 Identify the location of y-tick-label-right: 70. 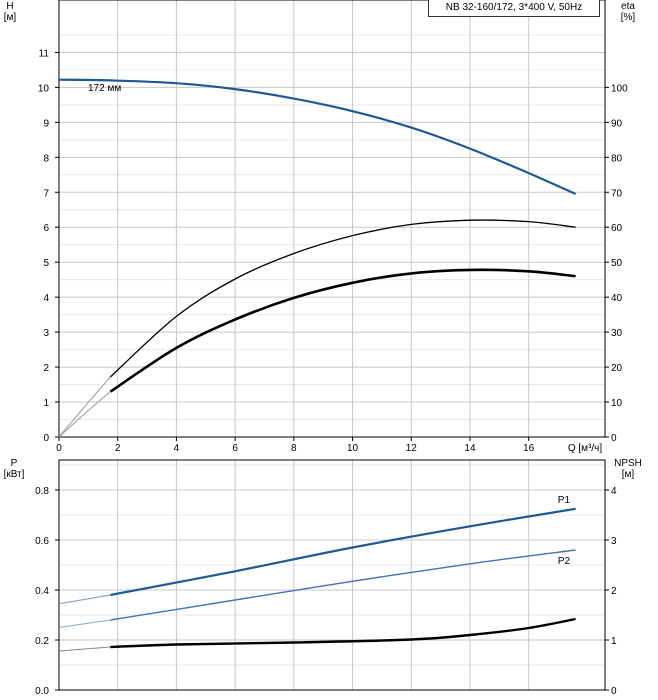
(617, 193).